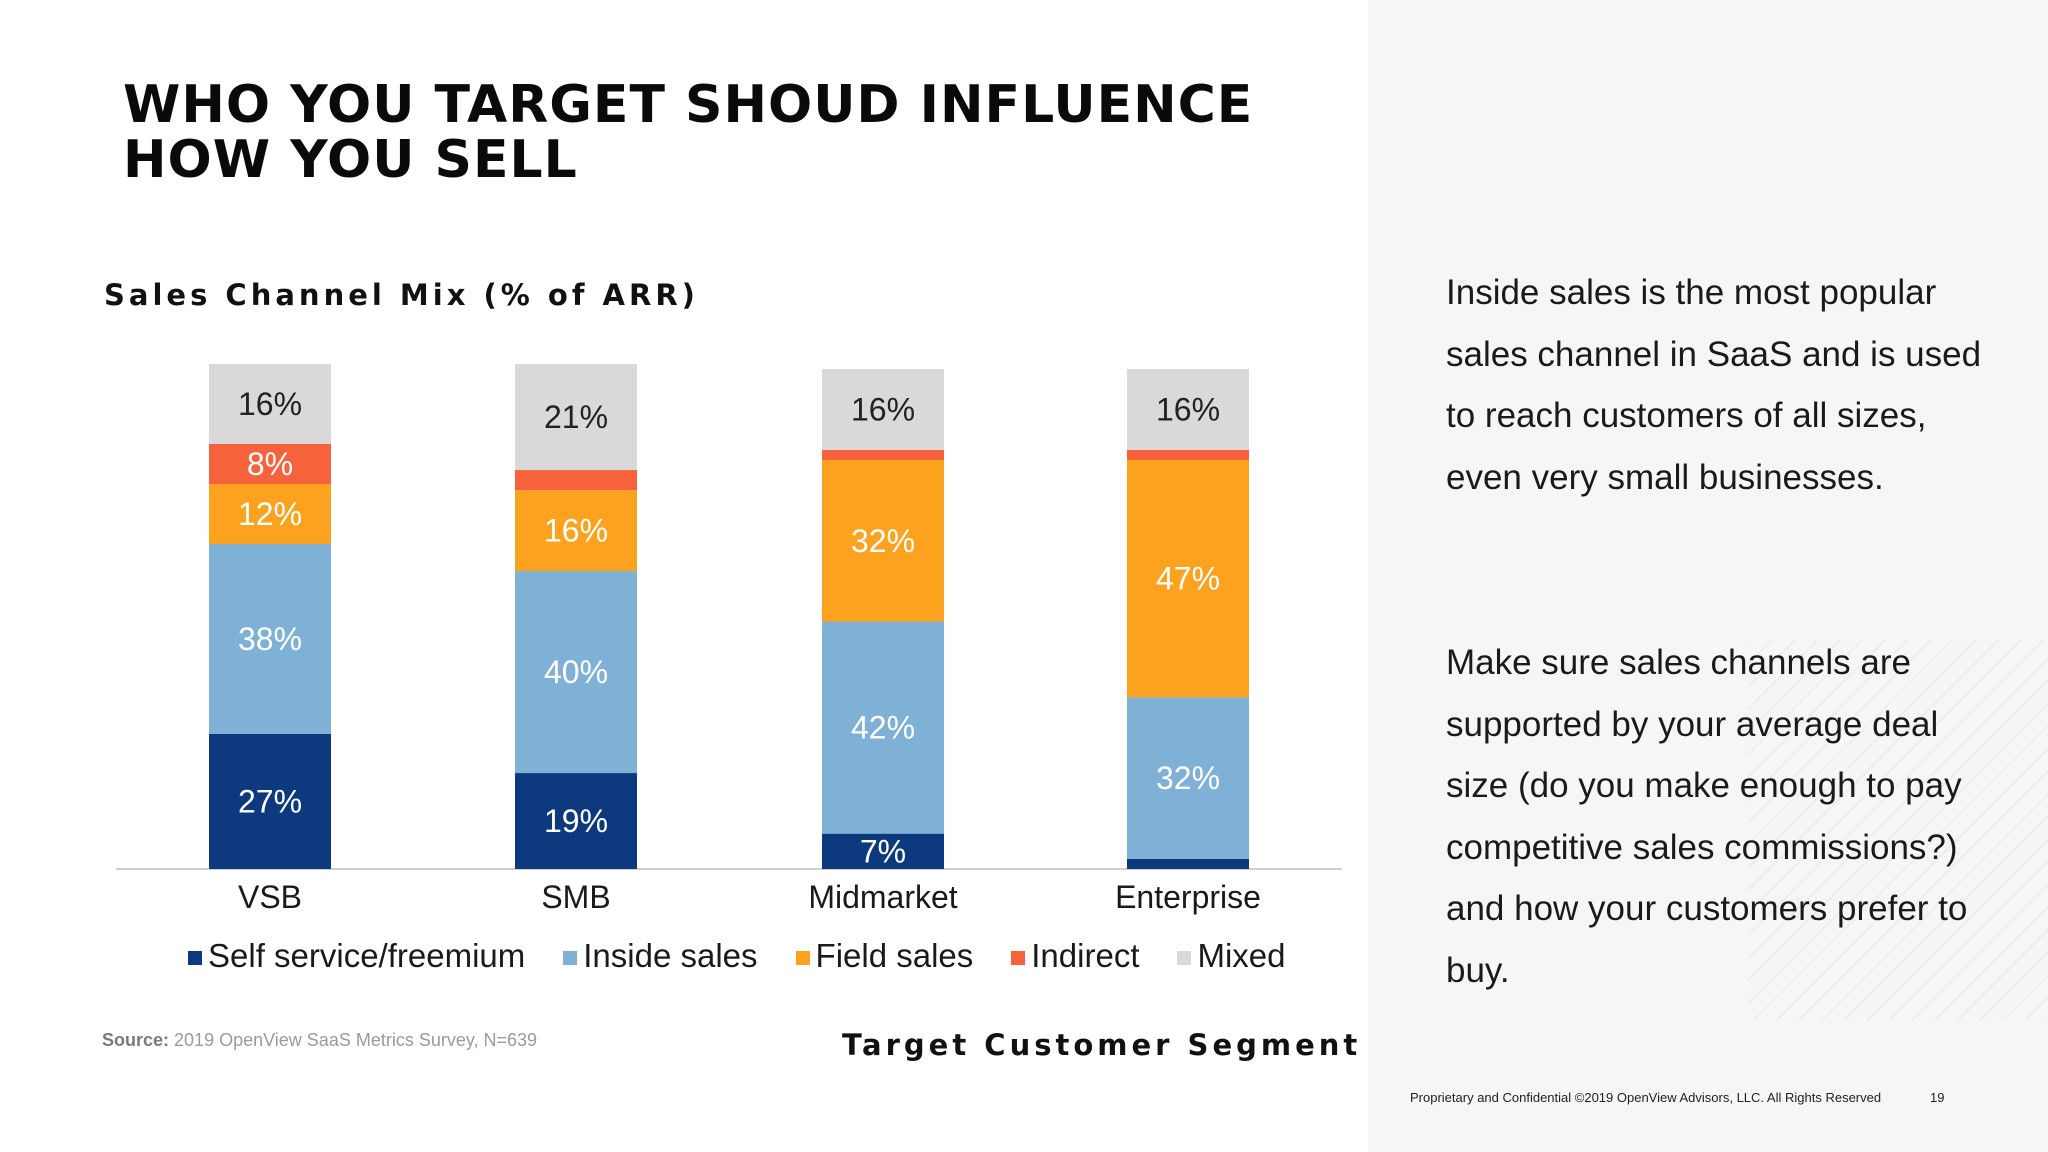  What do you see at coordinates (136, 1040) in the screenshot?
I see `source-label: Source:` at bounding box center [136, 1040].